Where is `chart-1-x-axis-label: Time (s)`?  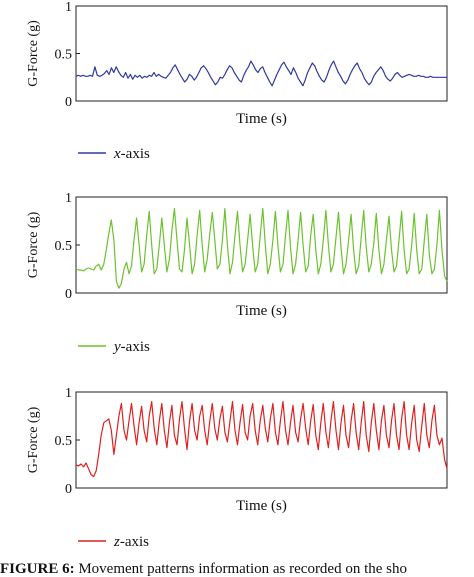
chart-1-x-axis-label: Time (s) is located at coordinates (261, 119).